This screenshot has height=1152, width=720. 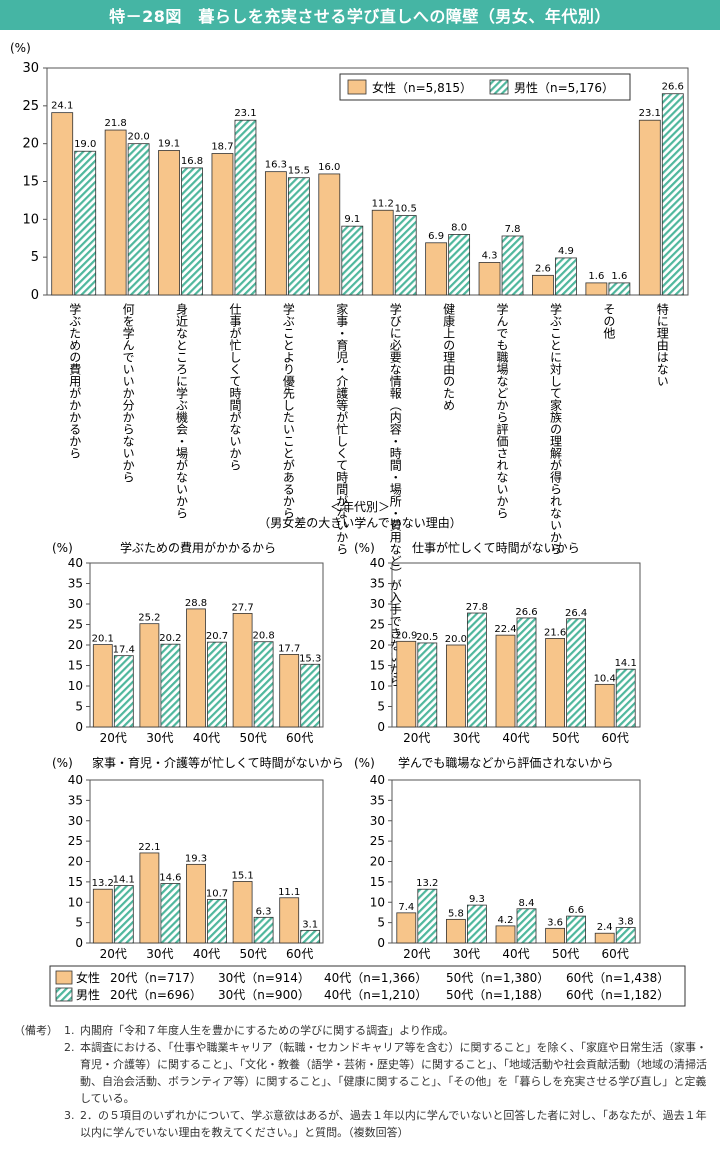 What do you see at coordinates (196, 603) in the screenshot?
I see `data-label: 28.8` at bounding box center [196, 603].